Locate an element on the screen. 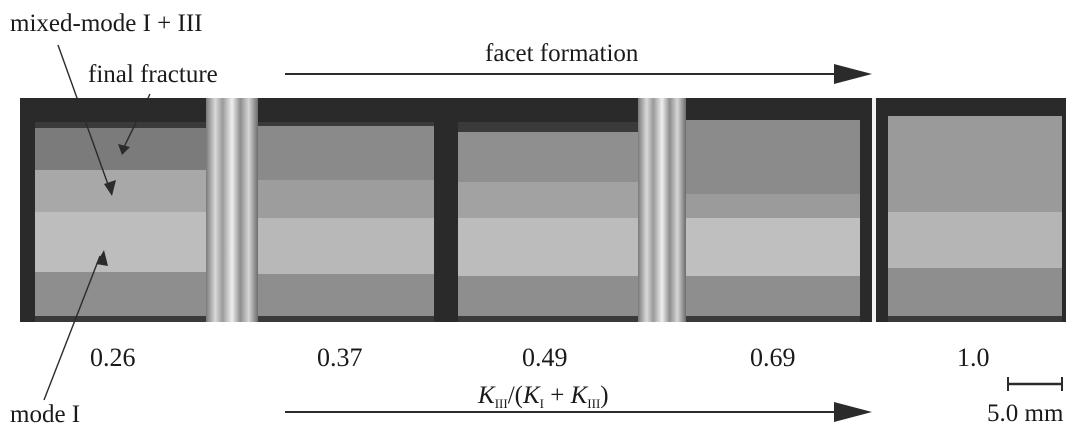 The width and height of the screenshot is (1088, 431). mode-one-arrow-head is located at coordinates (102, 258).